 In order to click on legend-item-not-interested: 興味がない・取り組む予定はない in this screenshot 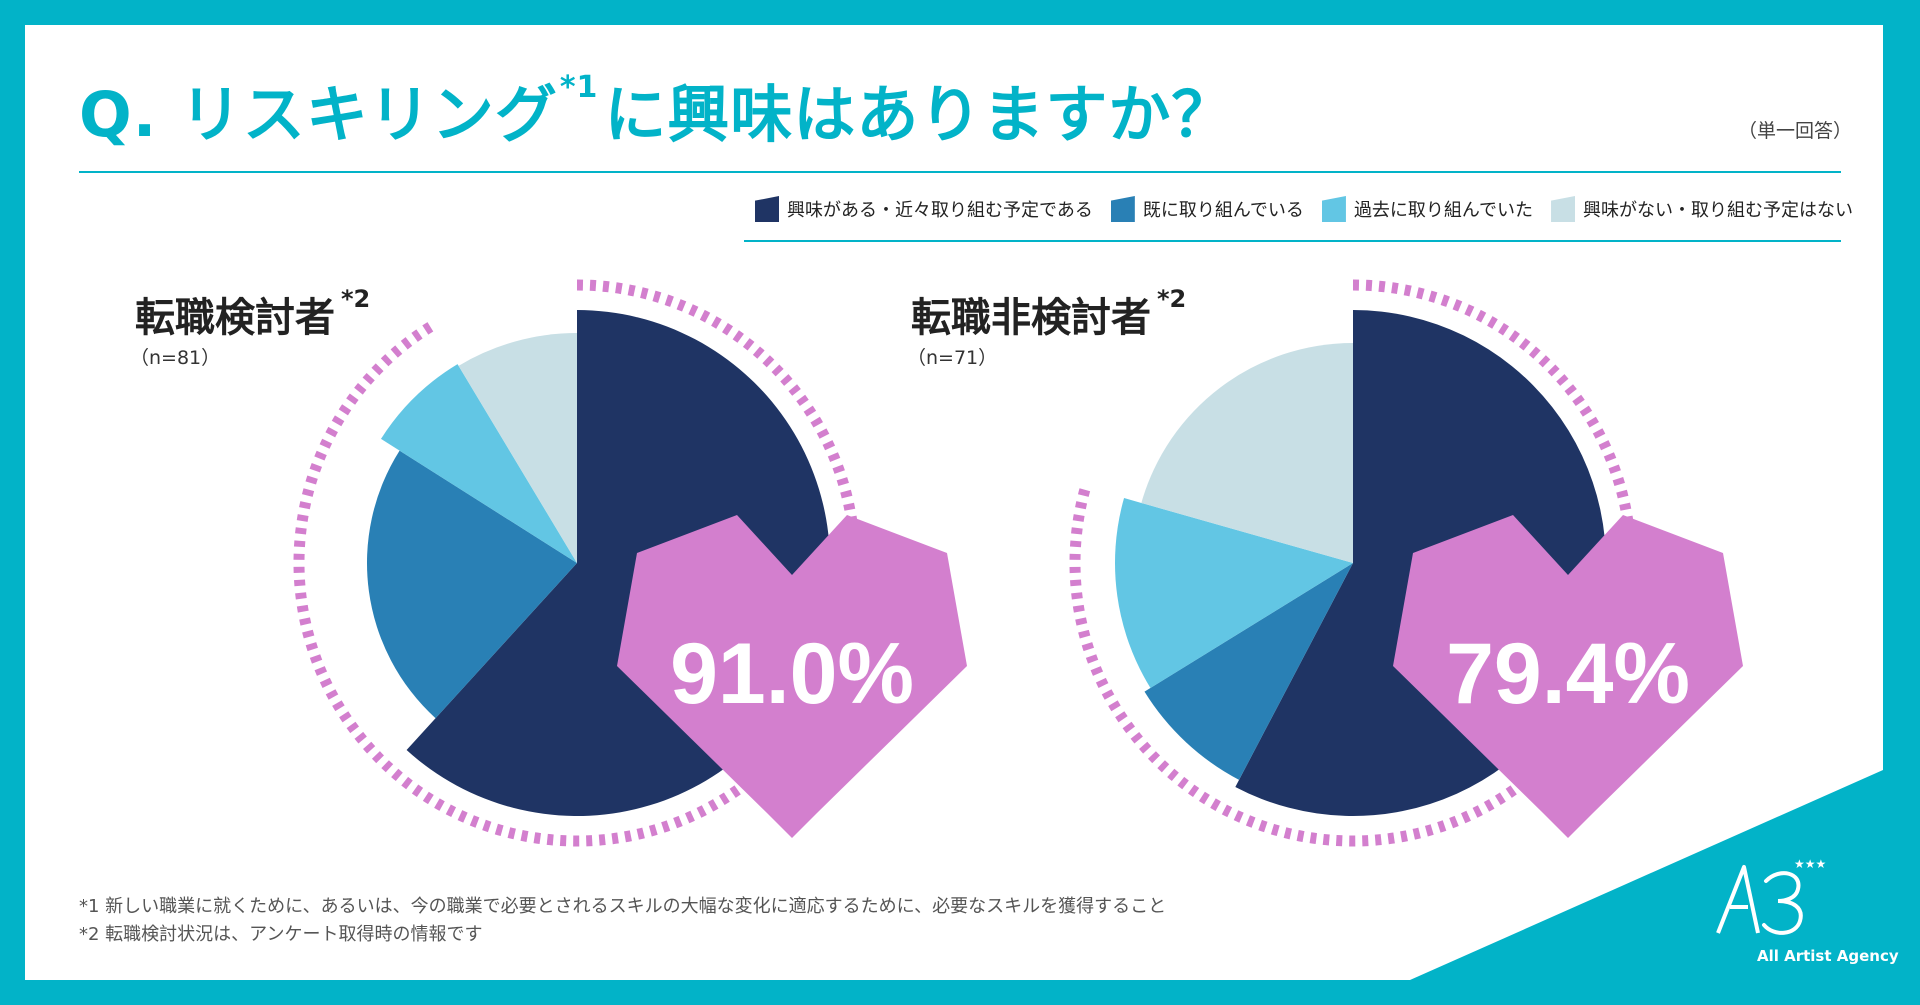, I will do `click(1702, 209)`.